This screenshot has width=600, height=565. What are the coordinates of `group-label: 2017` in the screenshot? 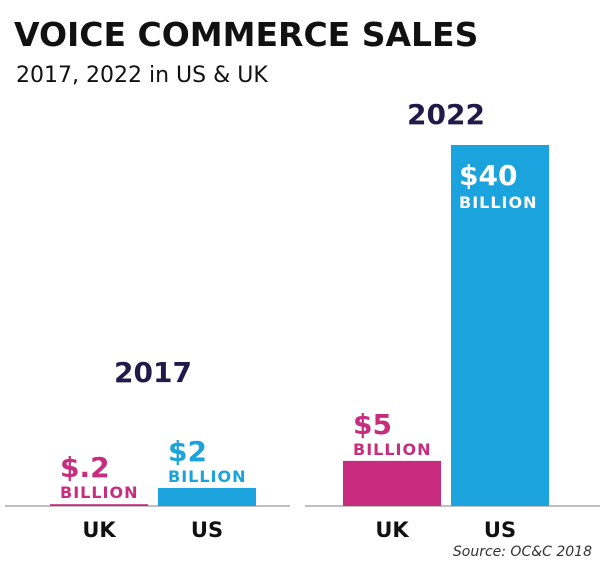 It's located at (153, 372).